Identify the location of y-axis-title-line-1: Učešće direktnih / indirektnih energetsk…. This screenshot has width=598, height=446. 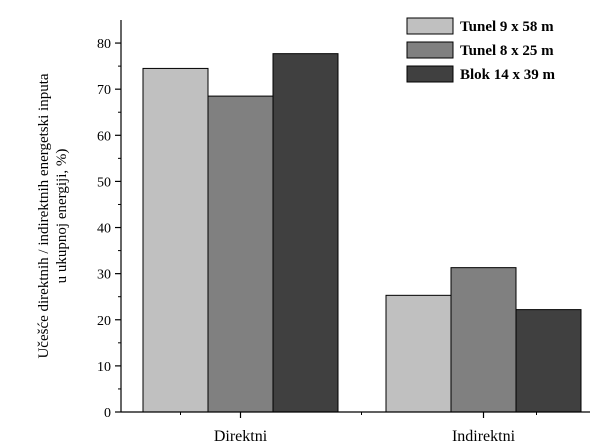
(44, 215).